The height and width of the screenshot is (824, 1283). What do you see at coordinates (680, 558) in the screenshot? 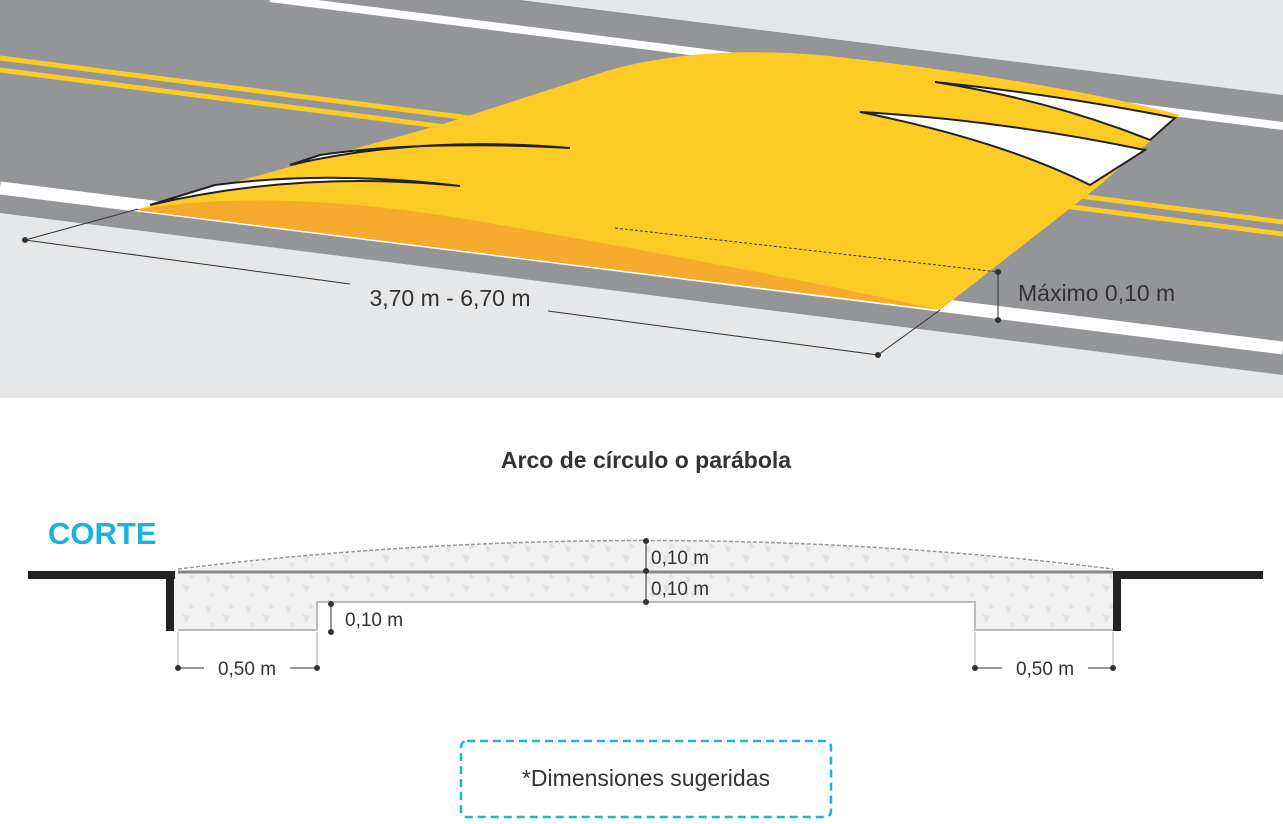
I see `arc-height-label: 0,10 m` at bounding box center [680, 558].